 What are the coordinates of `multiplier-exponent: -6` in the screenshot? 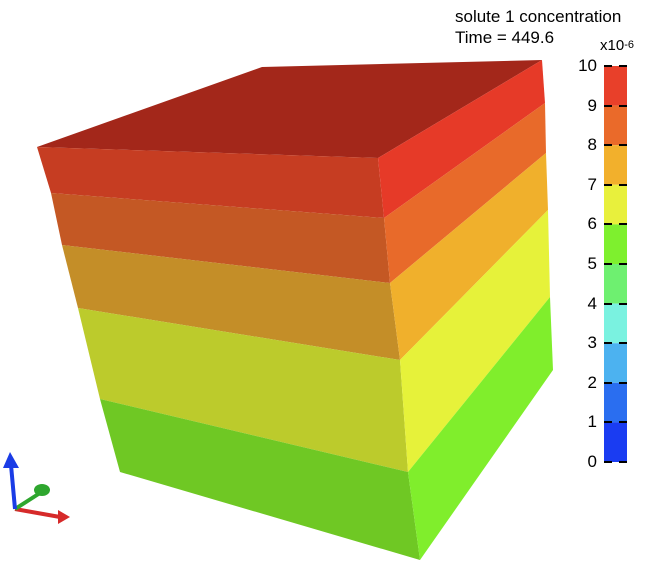 It's located at (629, 45).